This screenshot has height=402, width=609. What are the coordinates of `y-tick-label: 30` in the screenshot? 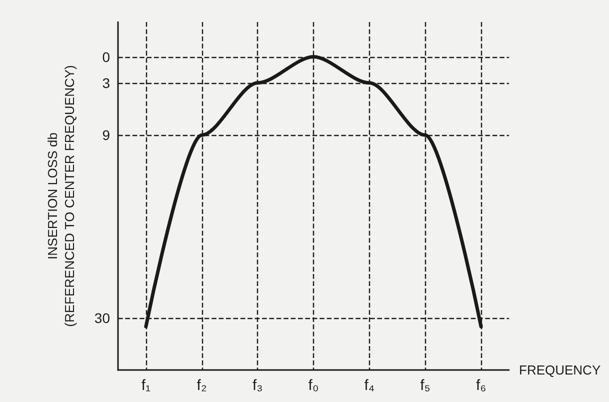 It's located at (102, 318).